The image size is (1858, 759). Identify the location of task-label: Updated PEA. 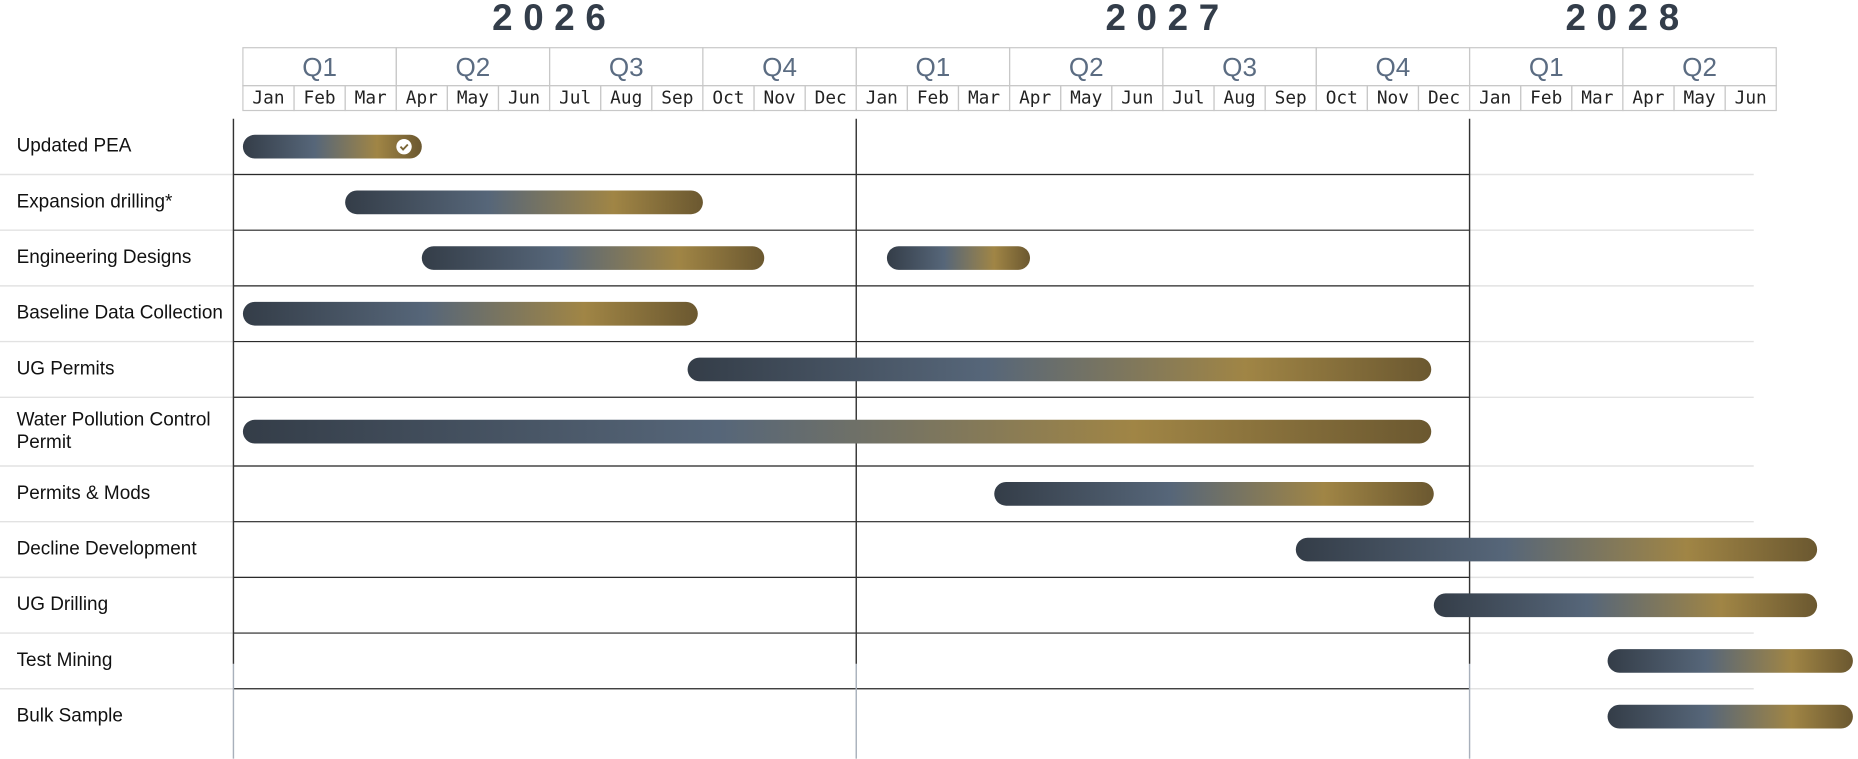
(74, 146).